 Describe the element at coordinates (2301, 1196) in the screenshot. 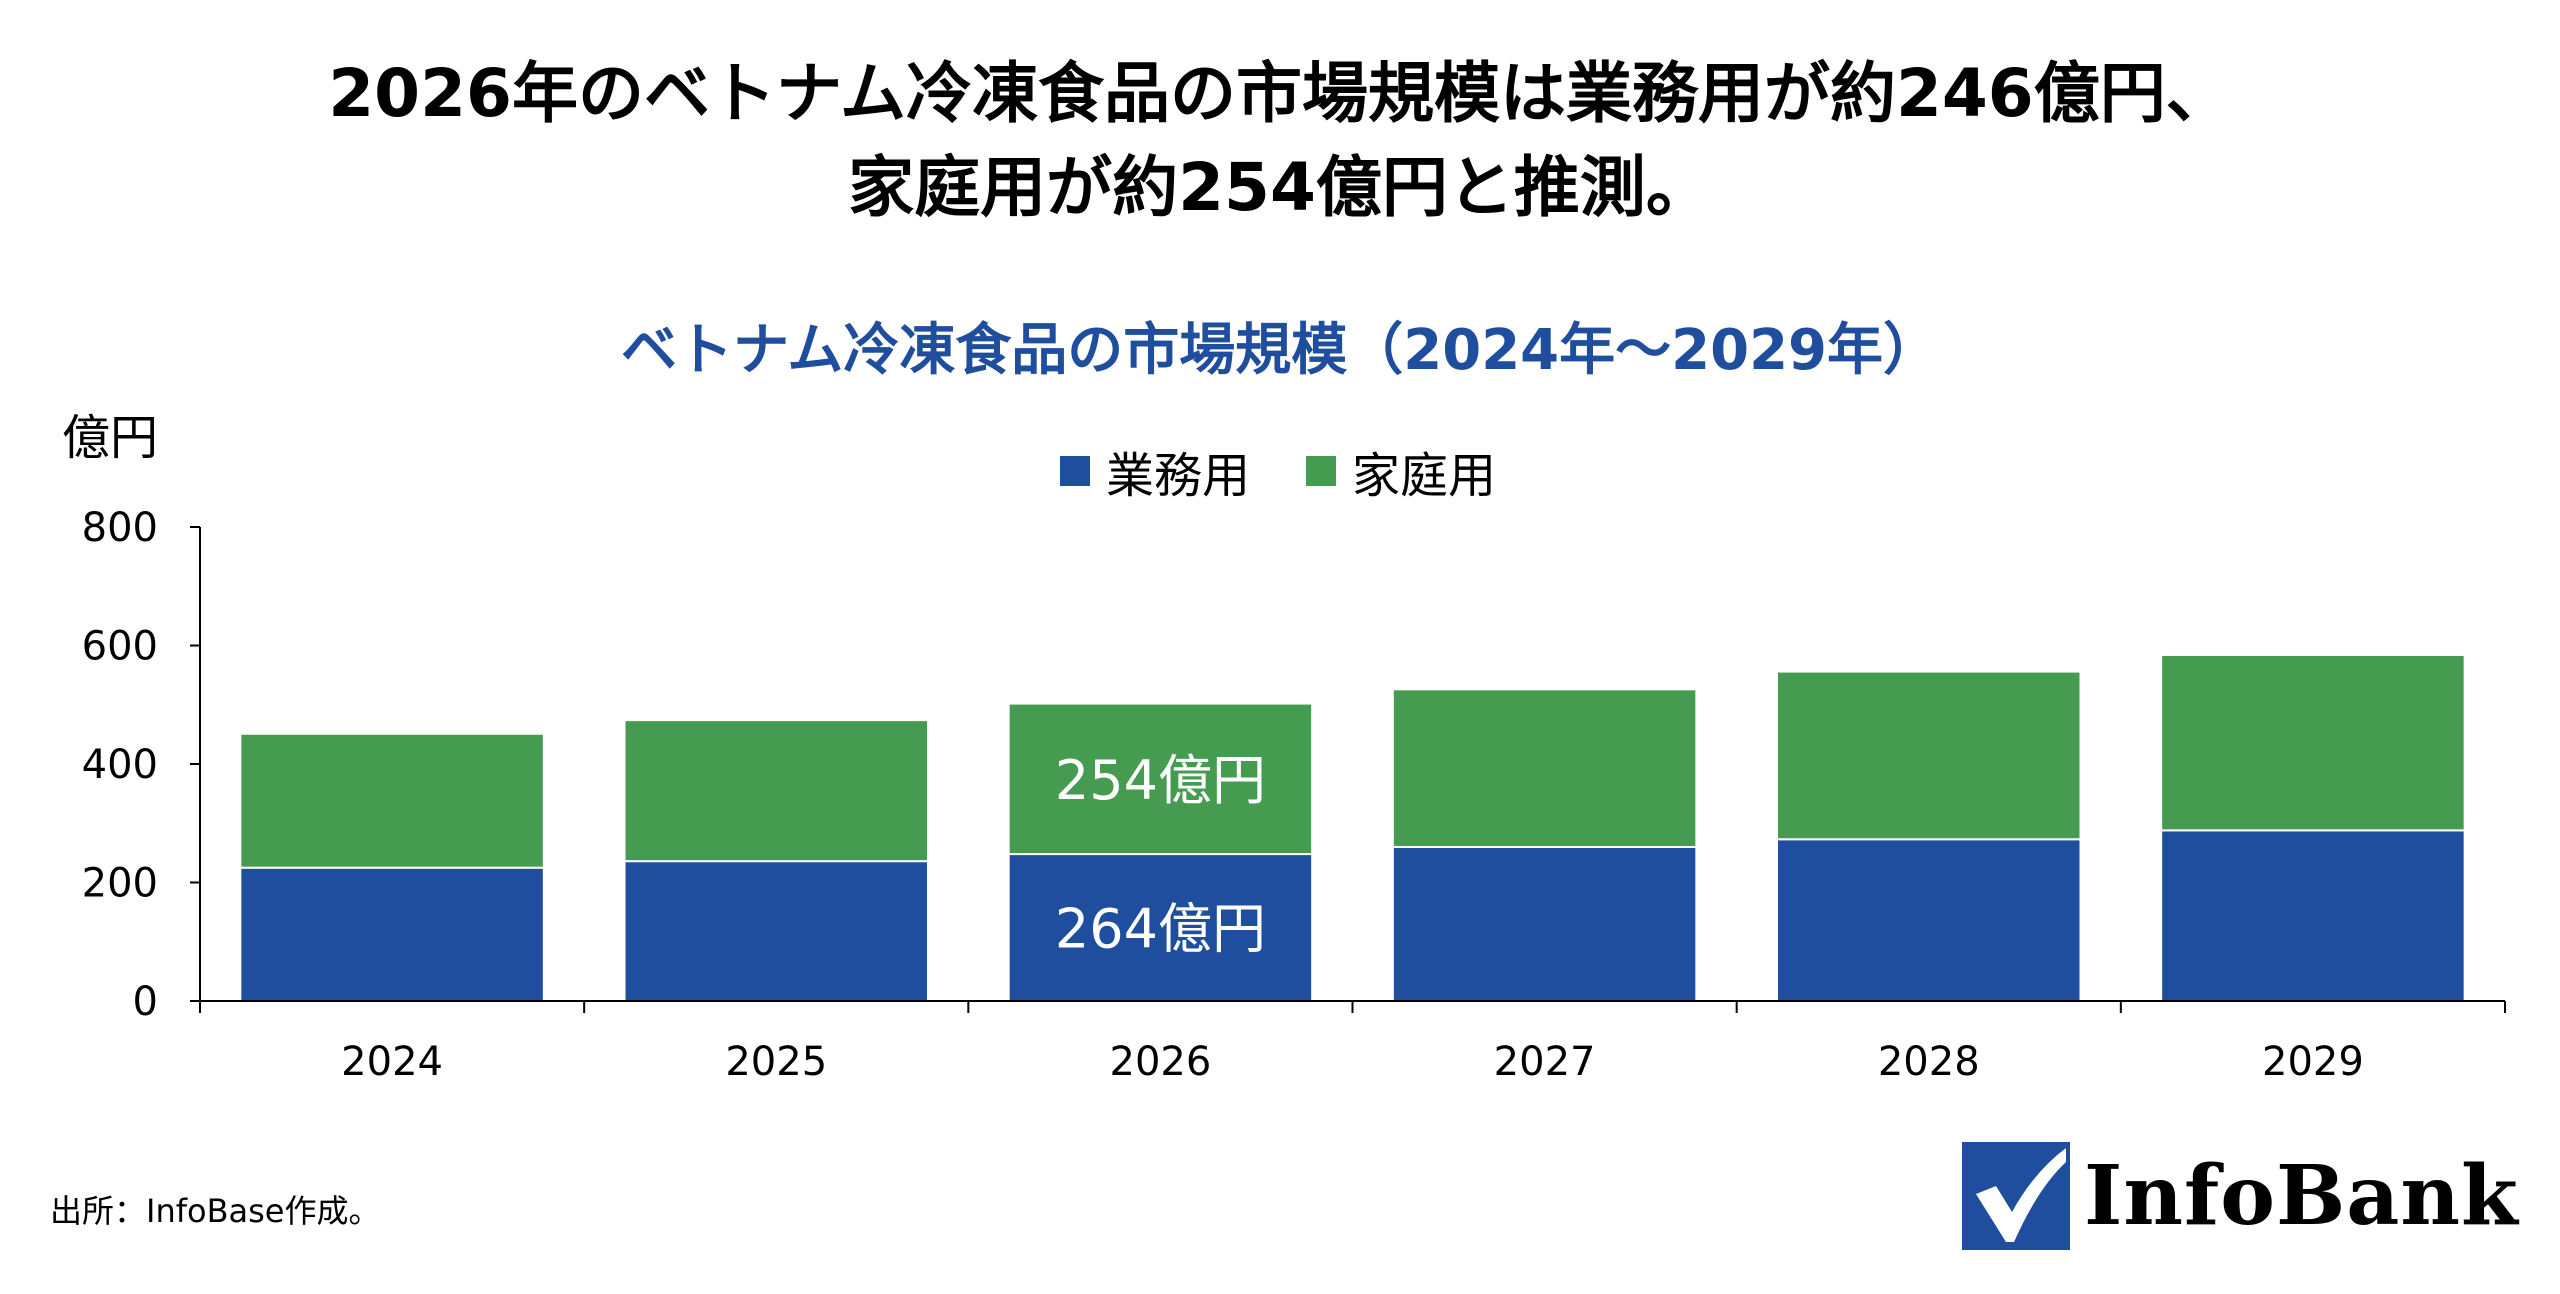

I see `logo-text: InfoBank` at that location.